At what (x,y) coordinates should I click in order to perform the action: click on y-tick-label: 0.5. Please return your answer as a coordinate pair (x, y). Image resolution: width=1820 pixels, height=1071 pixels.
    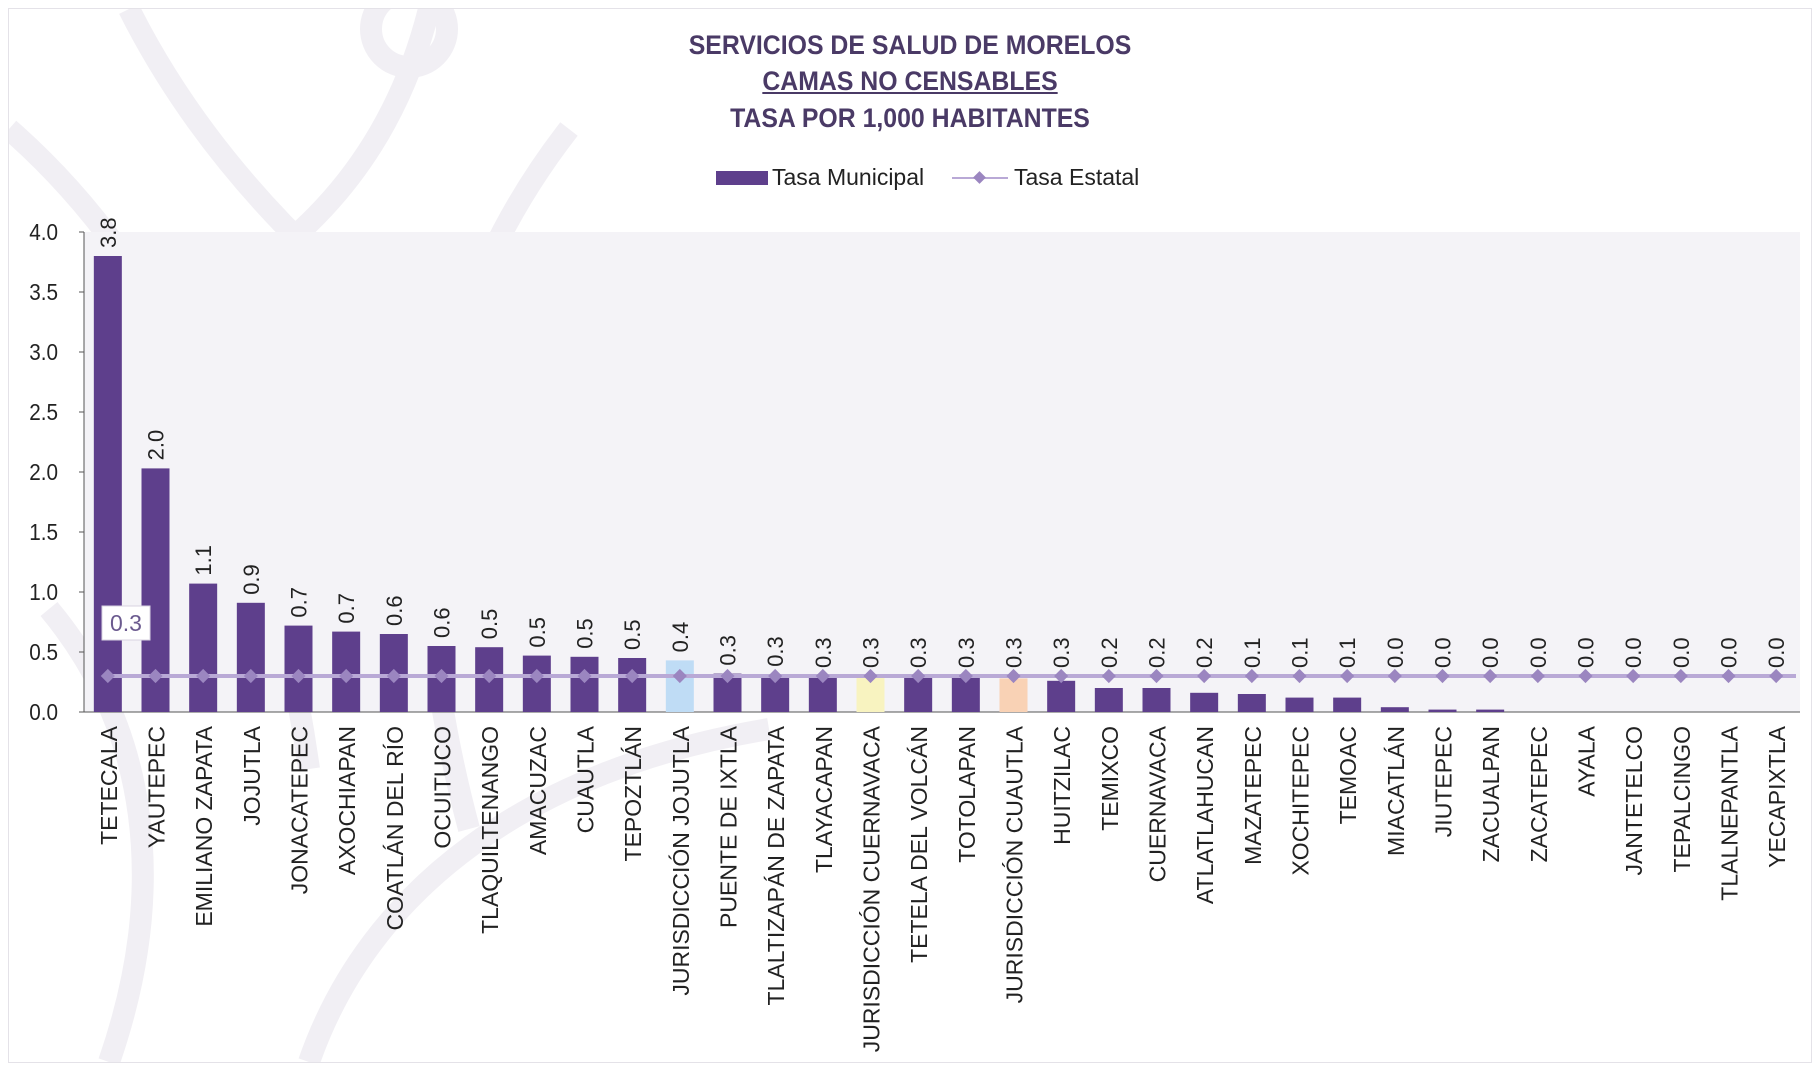
    Looking at the image, I should click on (43, 652).